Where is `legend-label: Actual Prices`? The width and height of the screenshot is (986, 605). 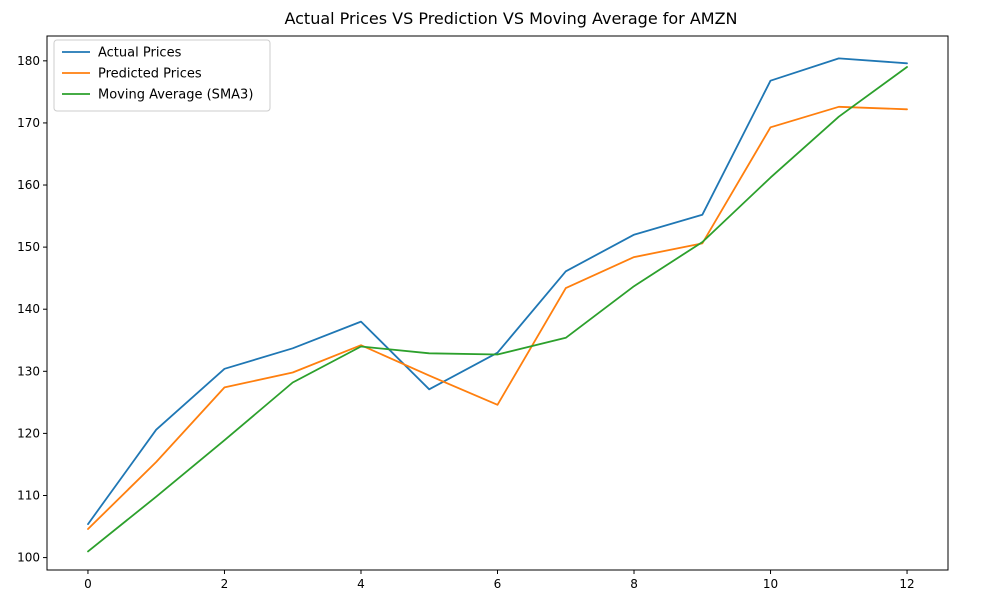 legend-label: Actual Prices is located at coordinates (140, 53).